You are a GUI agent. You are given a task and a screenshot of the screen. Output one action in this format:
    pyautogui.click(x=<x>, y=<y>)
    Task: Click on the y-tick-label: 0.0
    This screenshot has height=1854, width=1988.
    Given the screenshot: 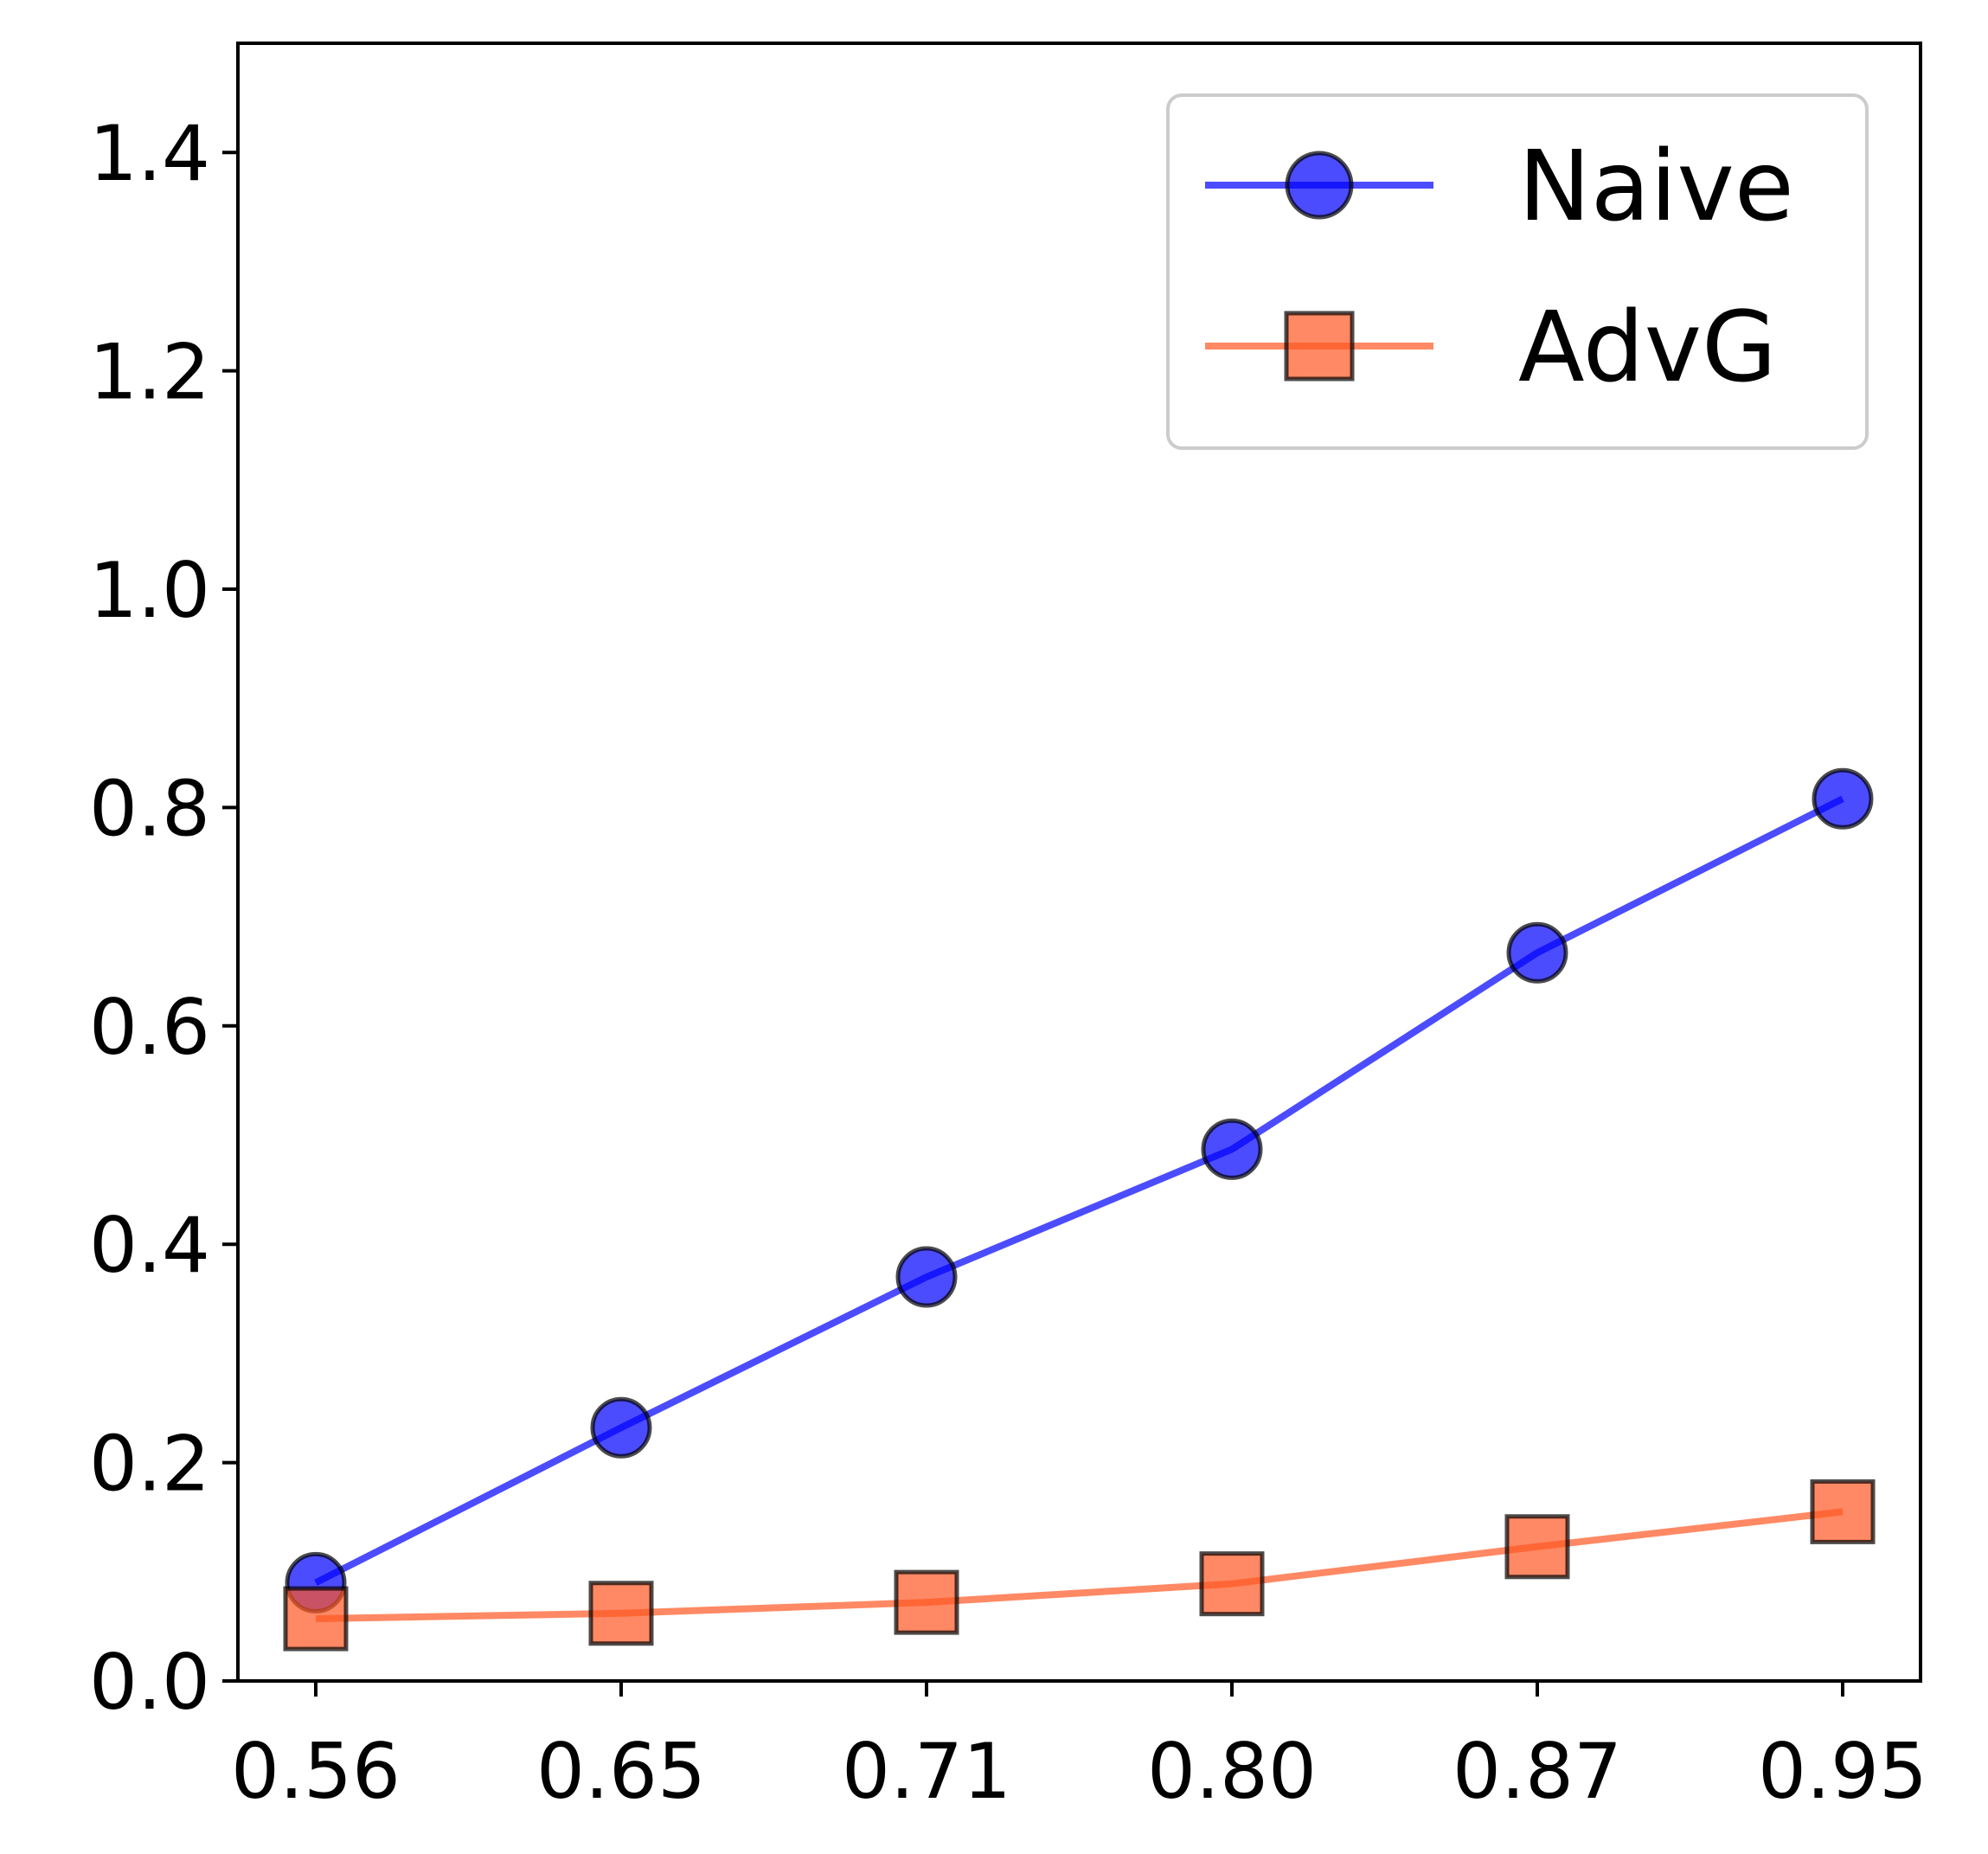 What is the action you would take?
    pyautogui.click(x=149, y=1682)
    